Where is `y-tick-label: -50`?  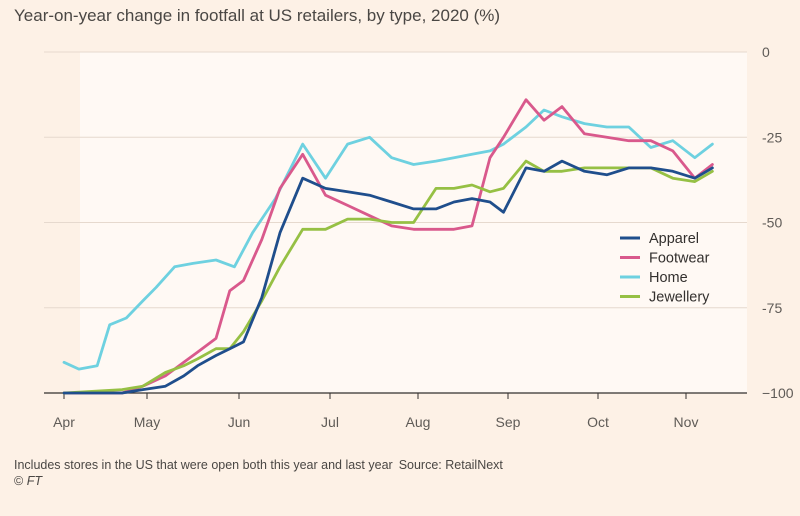
y-tick-label: -50 is located at coordinates (772, 223).